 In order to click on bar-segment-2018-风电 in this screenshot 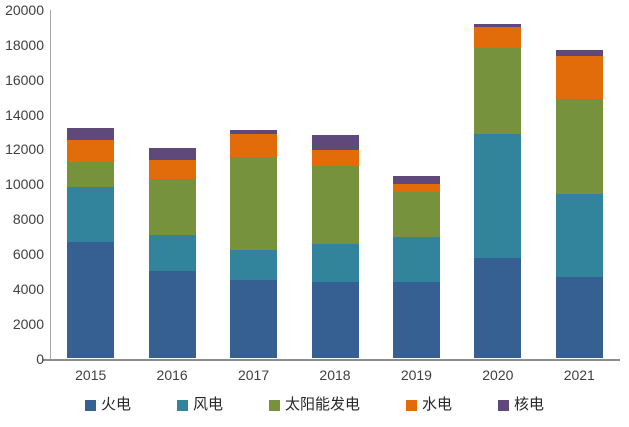, I will do `click(335, 263)`.